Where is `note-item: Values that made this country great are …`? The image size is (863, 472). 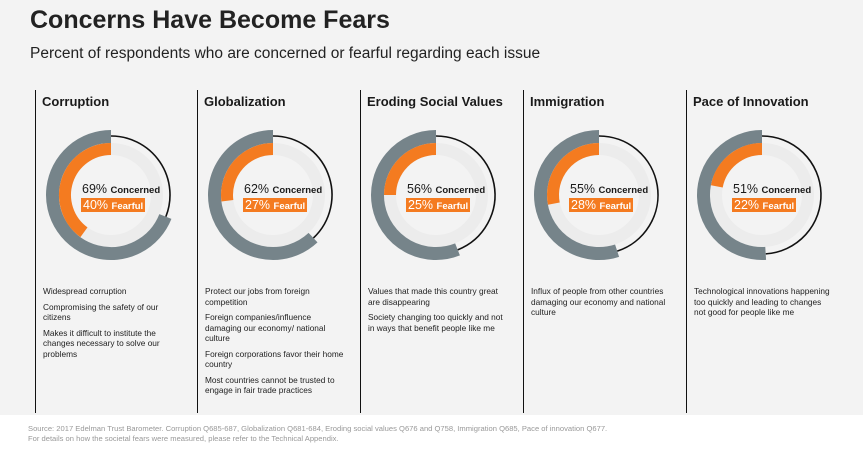 note-item: Values that made this country great are … is located at coordinates (433, 296).